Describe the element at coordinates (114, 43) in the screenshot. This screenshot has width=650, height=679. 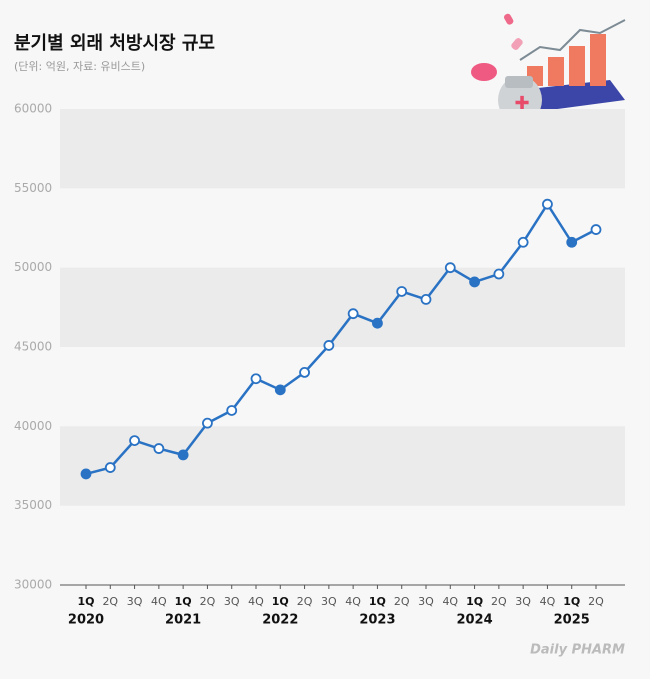
I see `chart-title: 분기별 외래 처방시장 규모` at that location.